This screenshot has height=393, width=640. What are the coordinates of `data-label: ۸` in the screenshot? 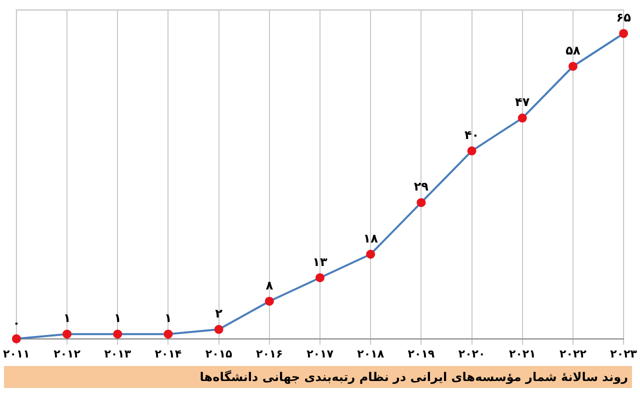 It's located at (270, 285).